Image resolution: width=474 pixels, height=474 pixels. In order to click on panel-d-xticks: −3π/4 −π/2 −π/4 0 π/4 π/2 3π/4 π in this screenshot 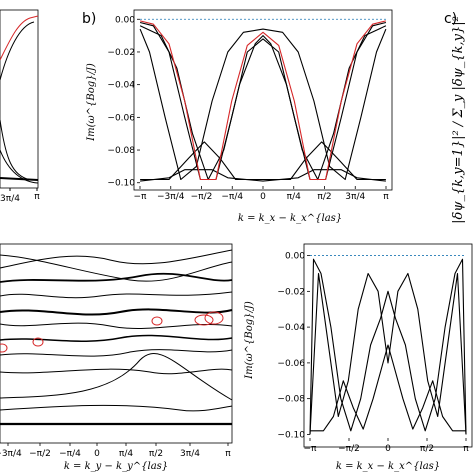, I will do `click(115, 451)`.